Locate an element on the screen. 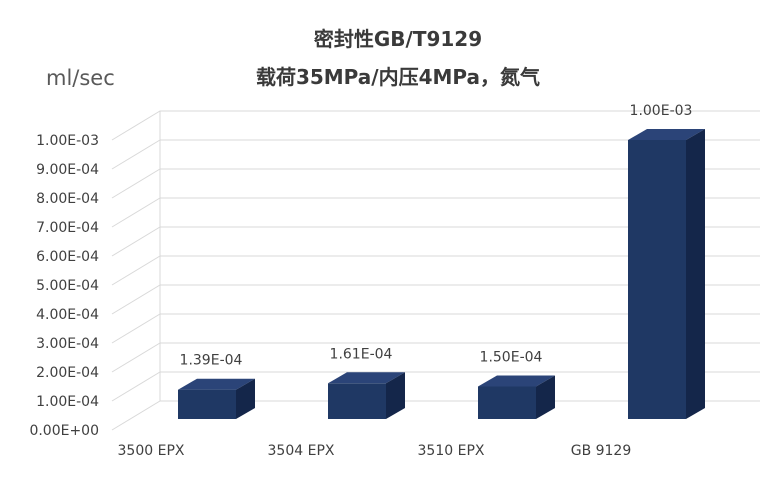 The image size is (766, 488). category-label: 3500 EPX is located at coordinates (151, 451).